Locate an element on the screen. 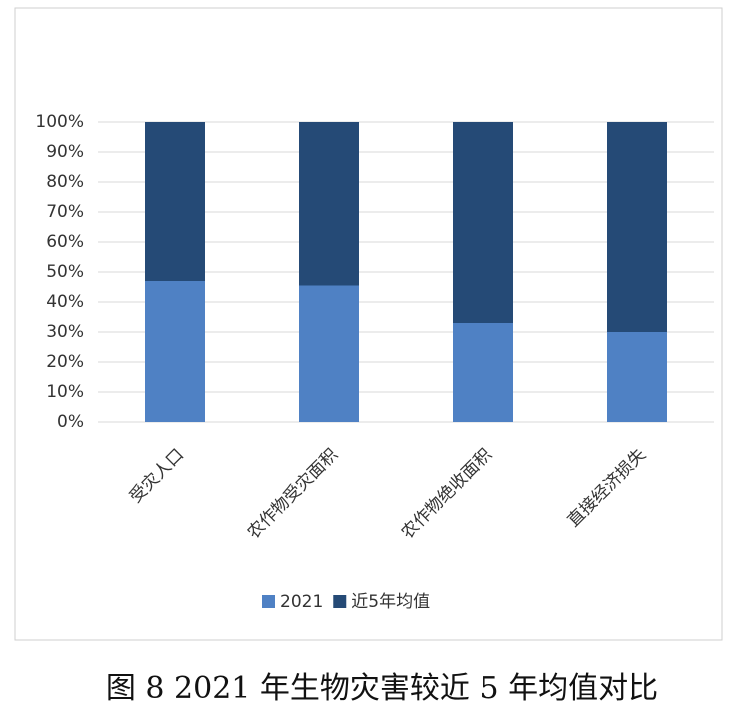 The height and width of the screenshot is (722, 750). y-tick-label: 10% is located at coordinates (65, 392).